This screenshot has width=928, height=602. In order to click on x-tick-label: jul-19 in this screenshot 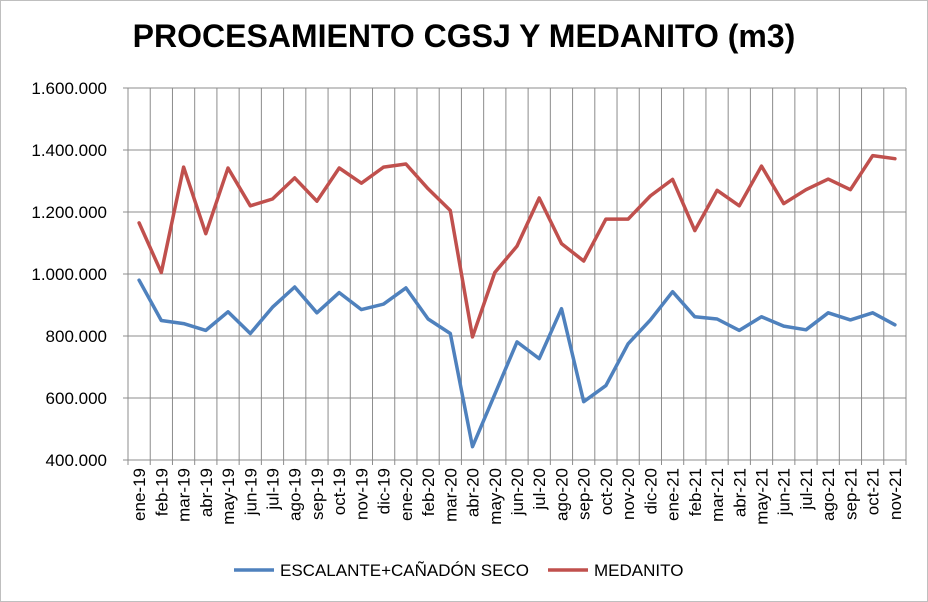, I will do `click(272, 489)`.